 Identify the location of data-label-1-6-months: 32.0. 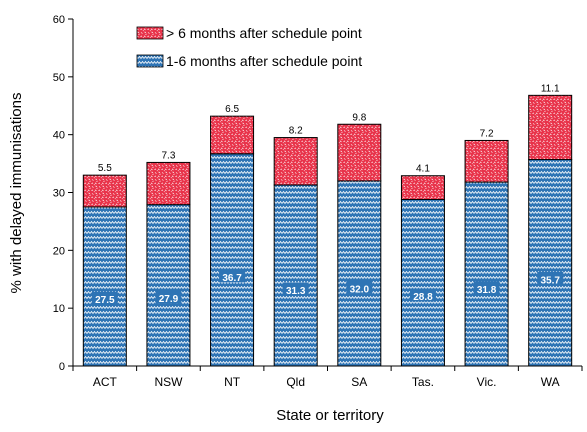
(360, 289).